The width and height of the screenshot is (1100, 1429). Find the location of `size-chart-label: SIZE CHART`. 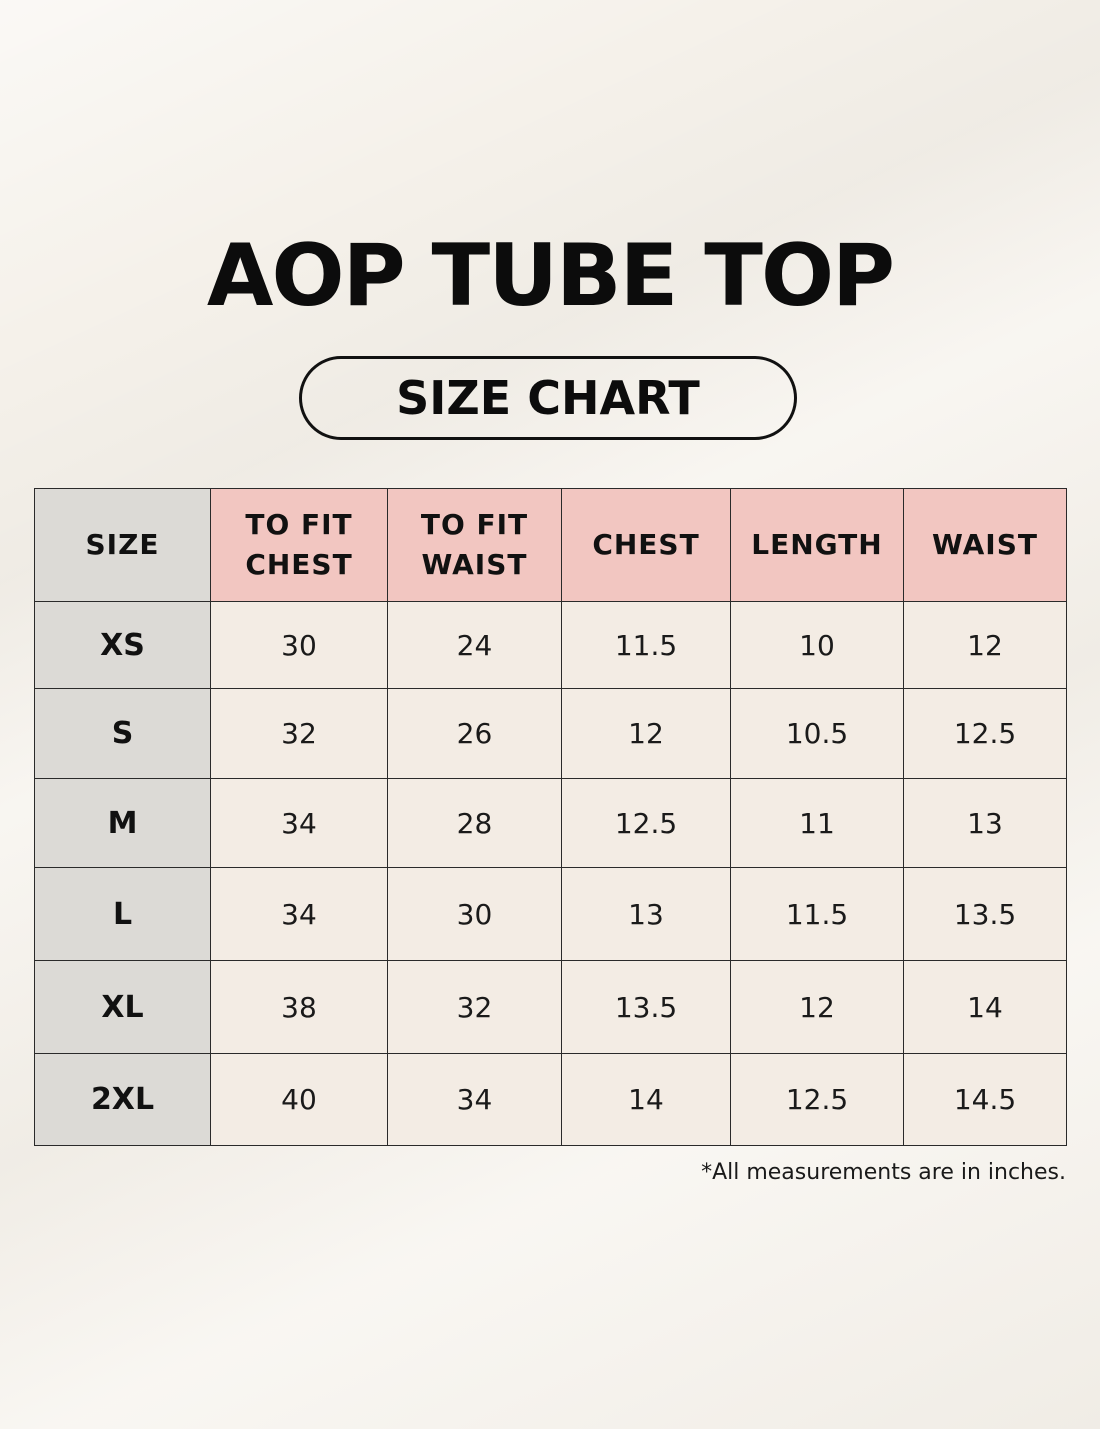

size-chart-label: SIZE CHART is located at coordinates (548, 398).